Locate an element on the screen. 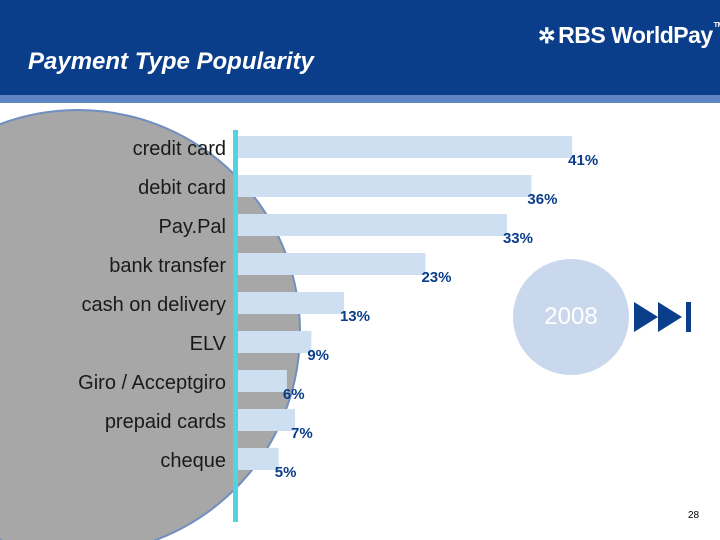  category-label: cash on delivery is located at coordinates (153, 305).